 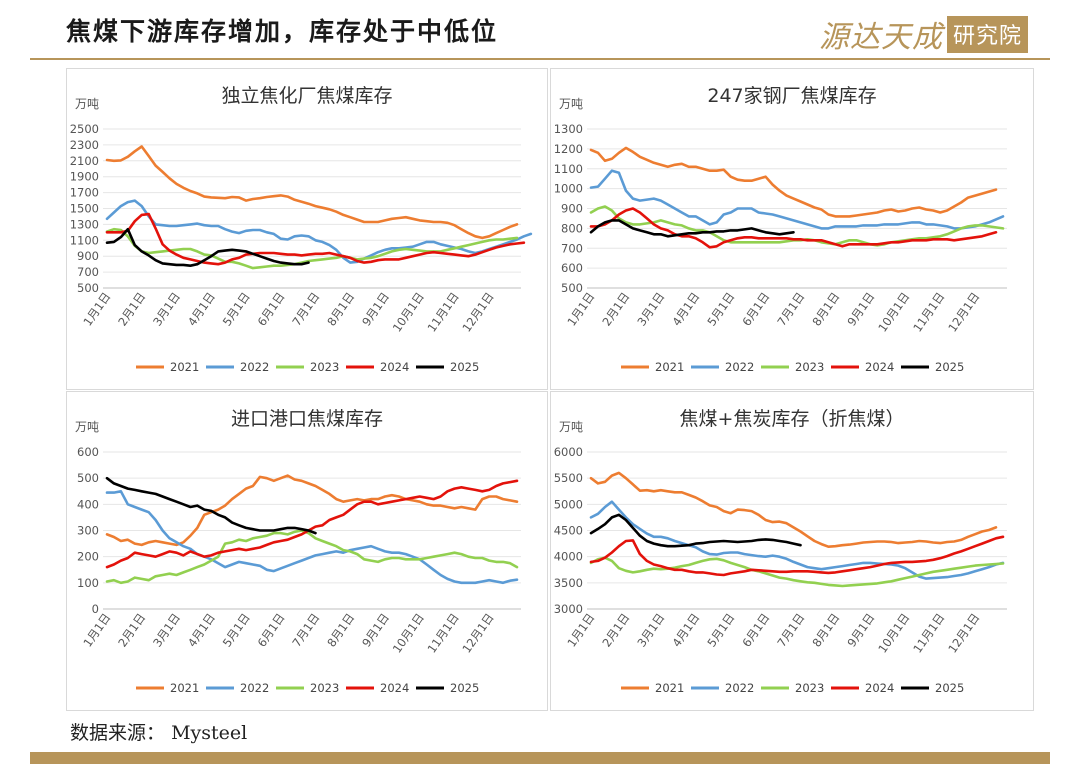 I want to click on y-tick-label: 400, so click(x=88, y=504).